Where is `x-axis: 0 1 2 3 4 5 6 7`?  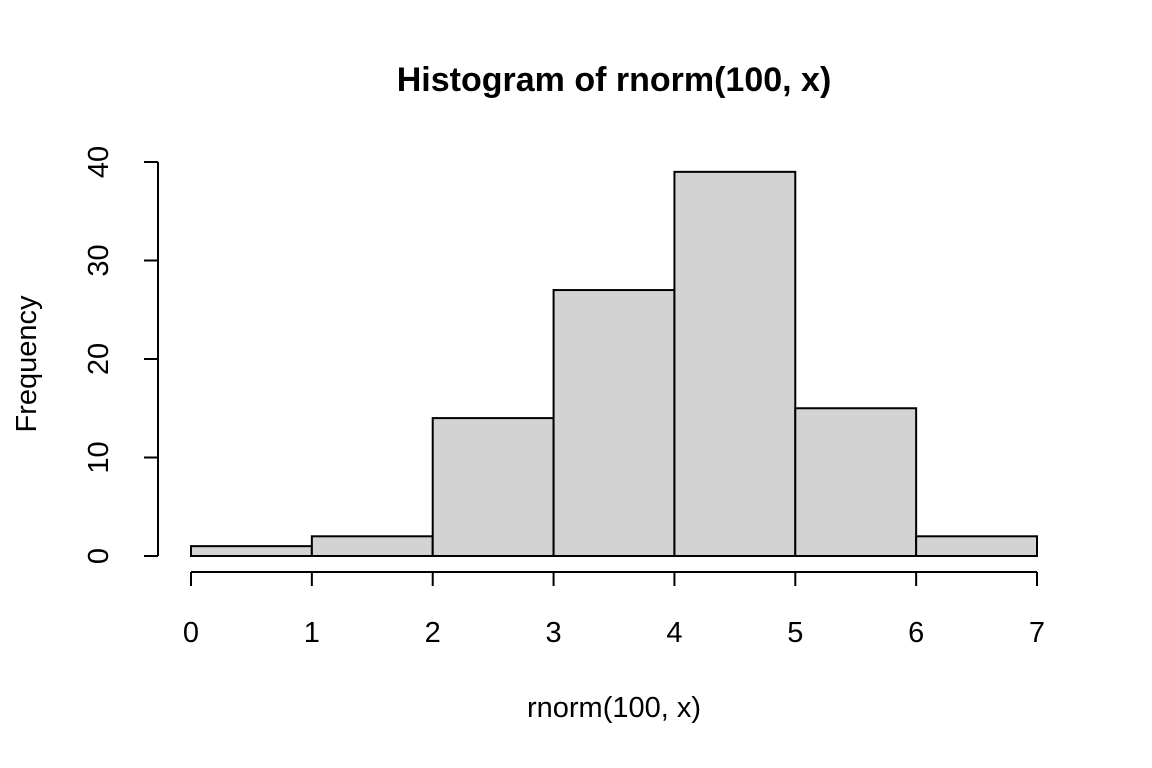 x-axis: 0 1 2 3 4 5 6 7 is located at coordinates (614, 610).